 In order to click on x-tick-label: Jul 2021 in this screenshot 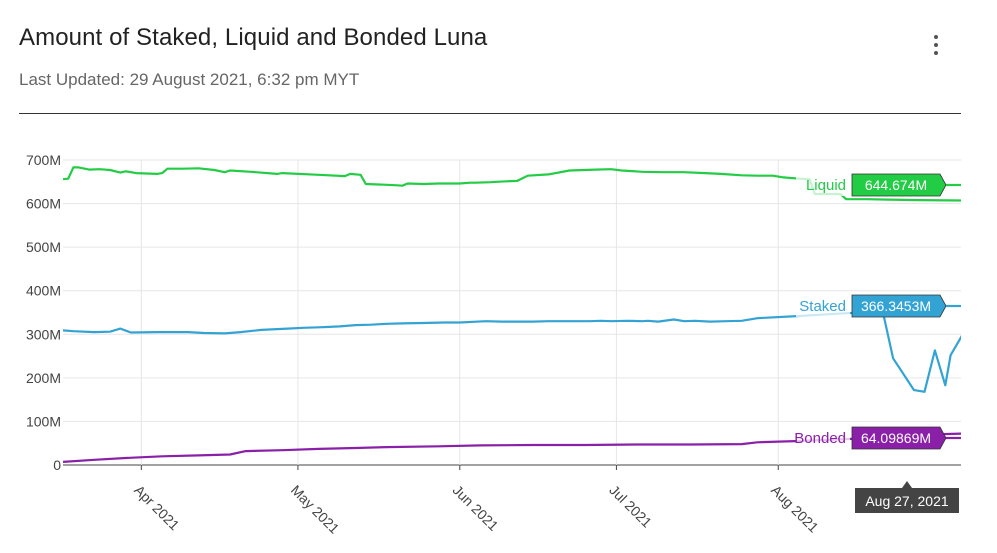, I will do `click(630, 506)`.